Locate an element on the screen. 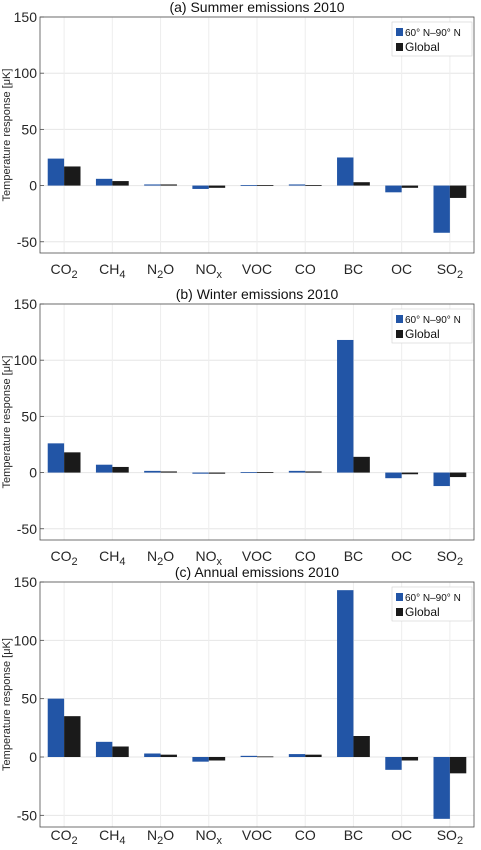 This screenshot has height=850, width=481. bar-arctic-SO2 is located at coordinates (441, 479).